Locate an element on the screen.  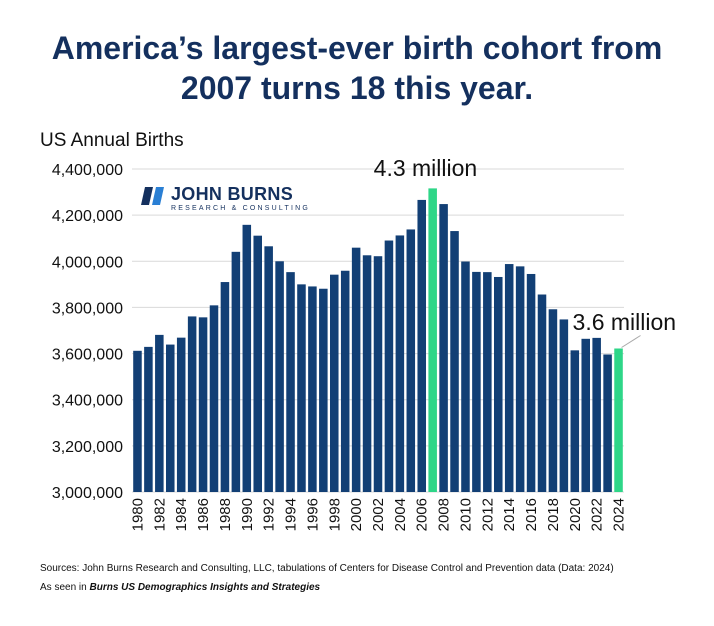
y-tick-label: 4,000,000 is located at coordinates (87, 262).